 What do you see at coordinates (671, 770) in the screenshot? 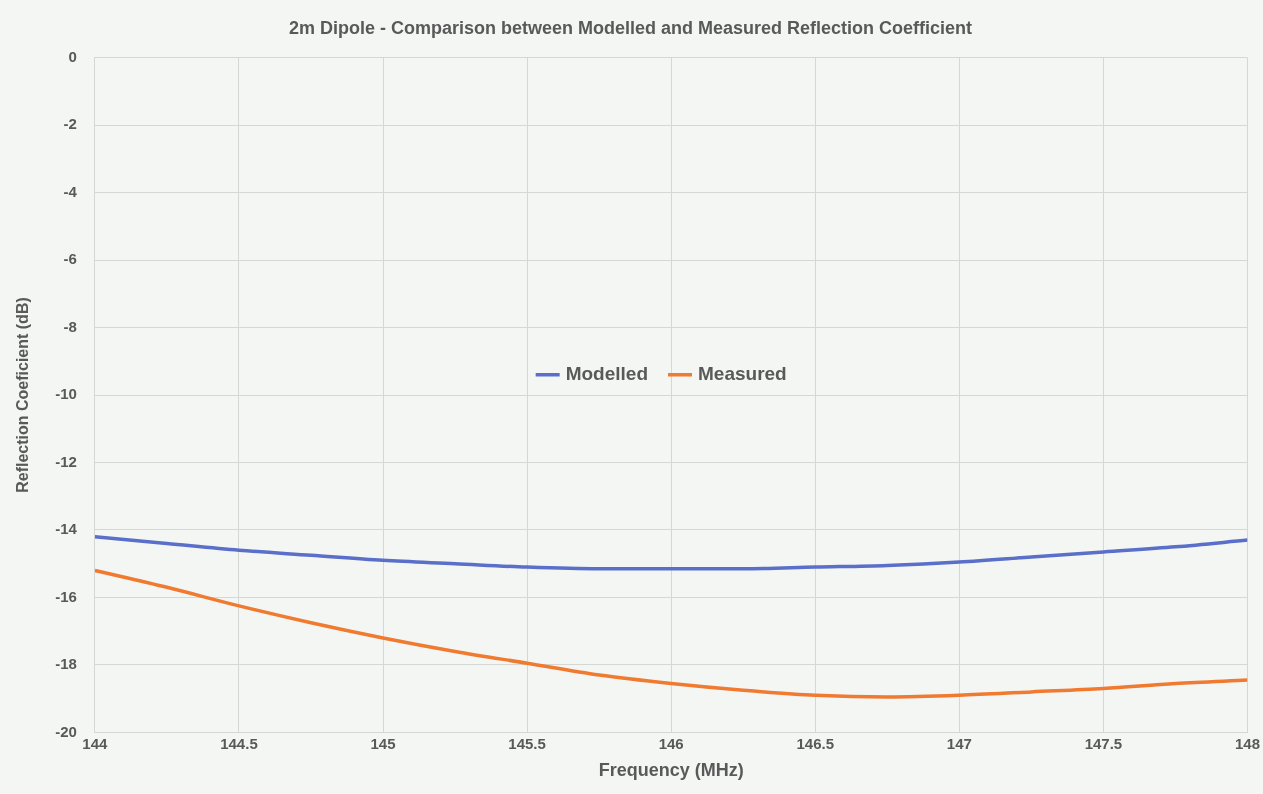
I see `x-axis-title: Frequency (MHz)` at bounding box center [671, 770].